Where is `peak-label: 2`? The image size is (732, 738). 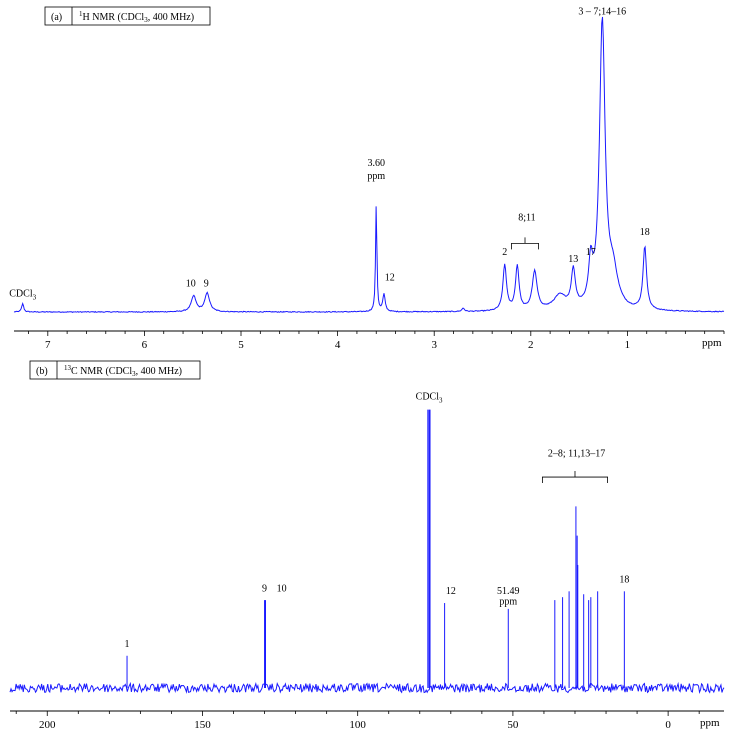 peak-label: 2 is located at coordinates (504, 252).